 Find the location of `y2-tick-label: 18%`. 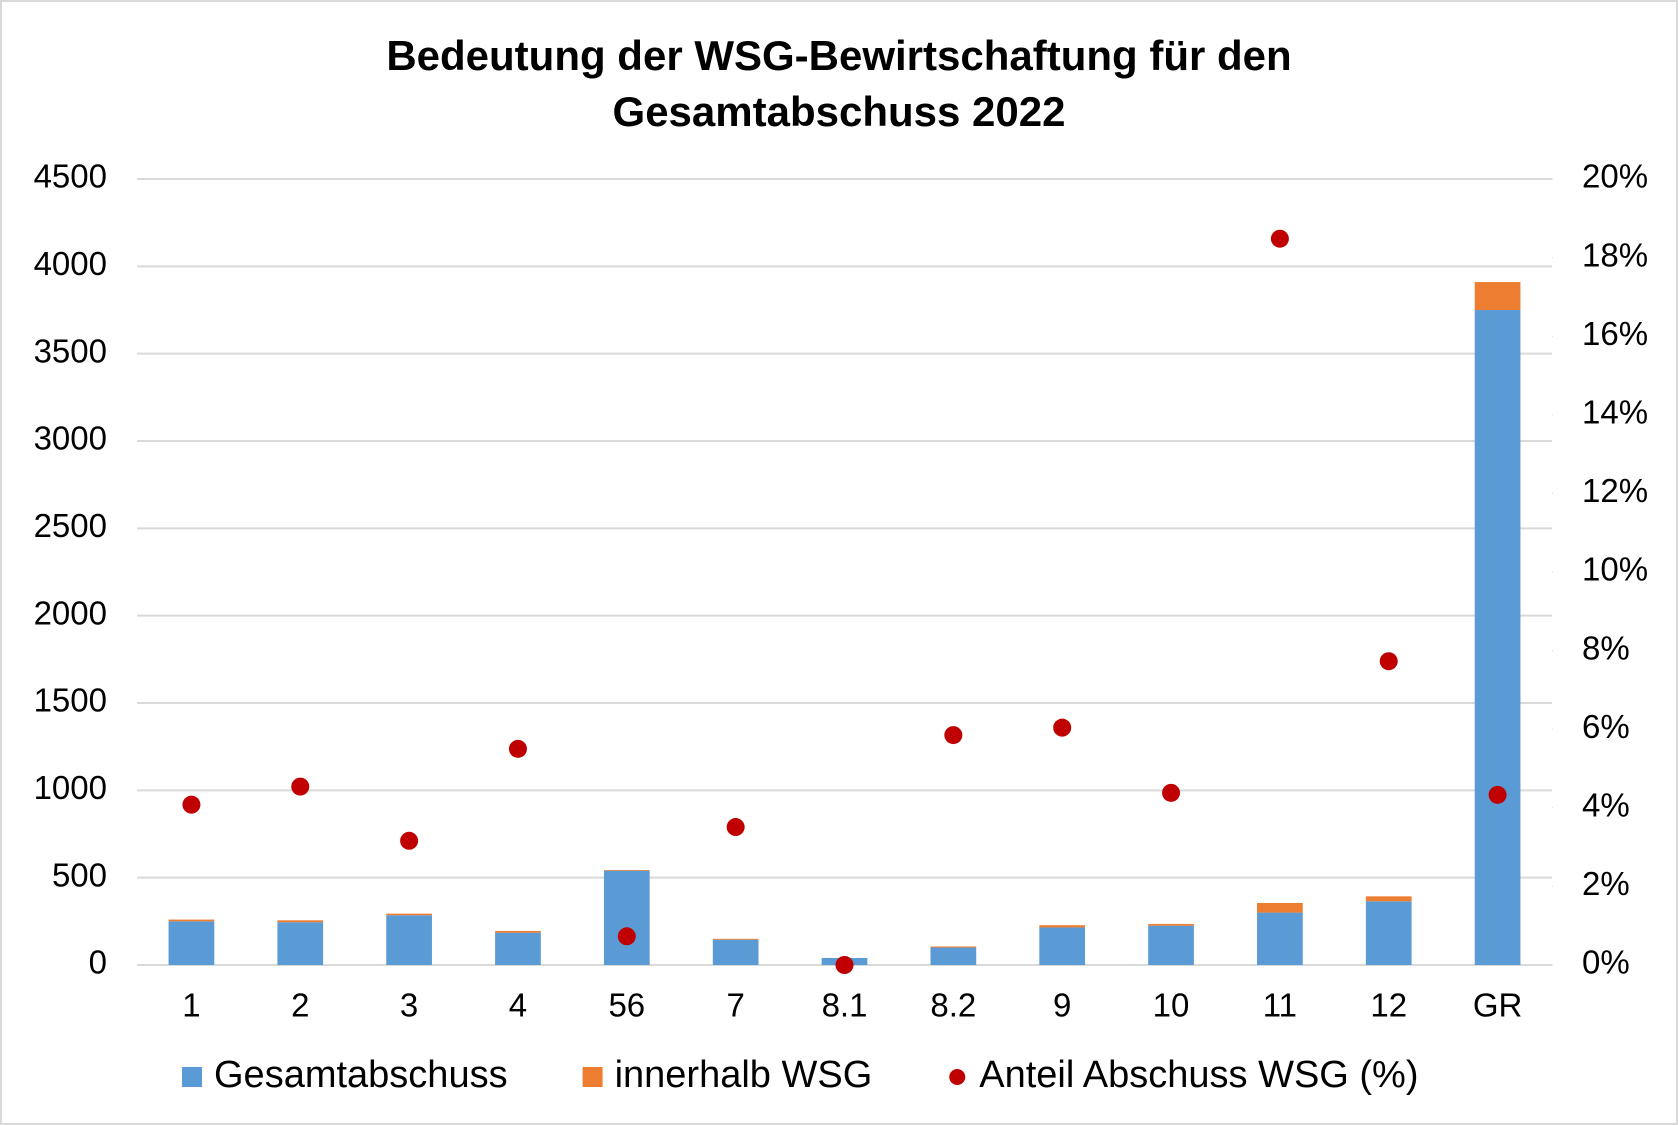

y2-tick-label: 18% is located at coordinates (1615, 254).